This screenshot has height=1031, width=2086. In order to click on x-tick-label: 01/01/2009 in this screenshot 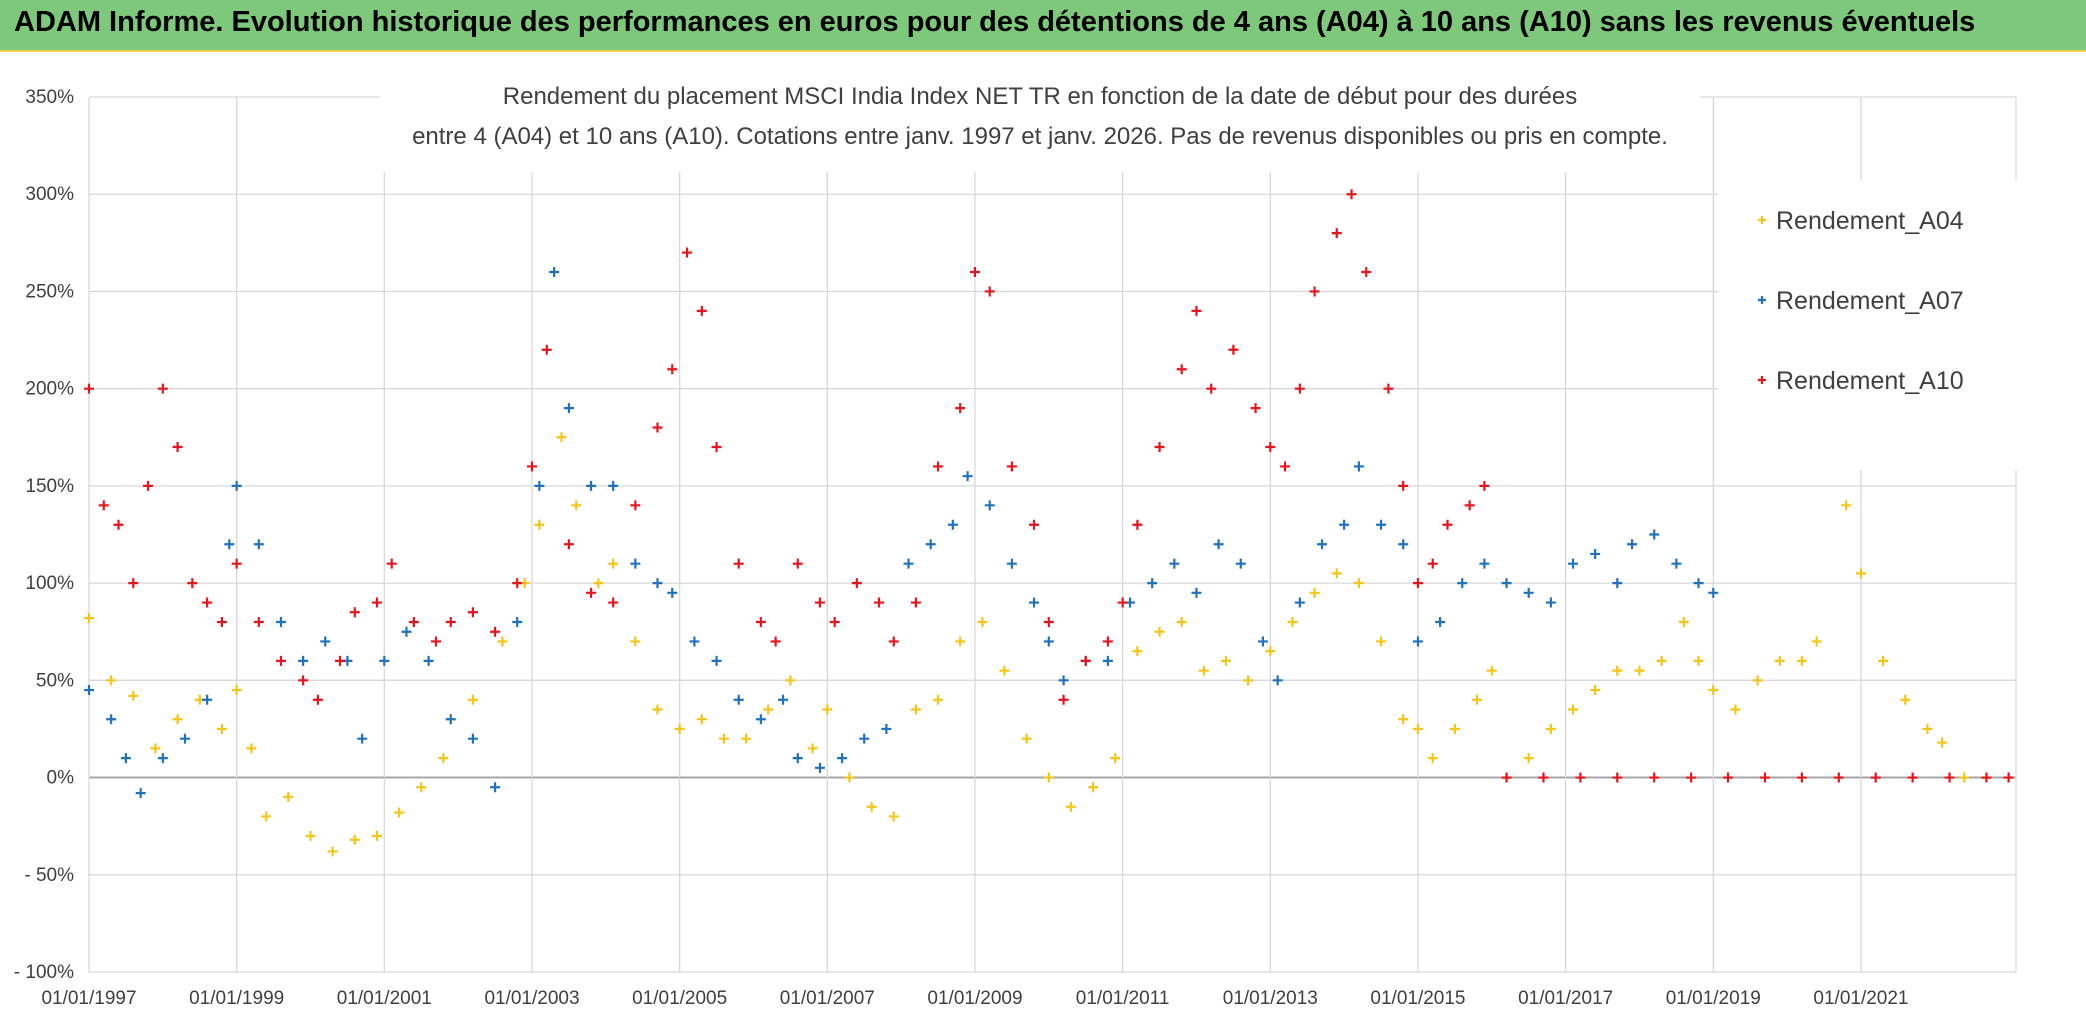, I will do `click(974, 998)`.